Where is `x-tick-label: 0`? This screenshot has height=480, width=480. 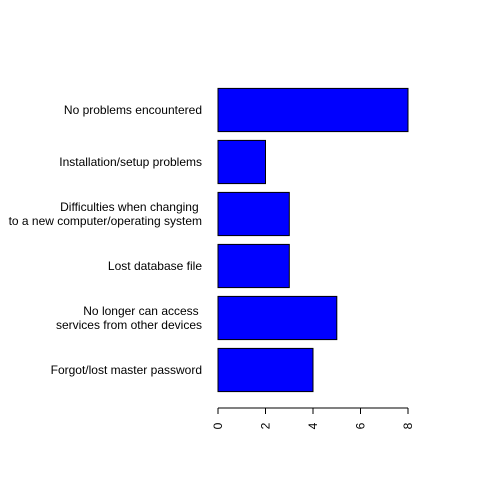 x-tick-label: 0 is located at coordinates (218, 425).